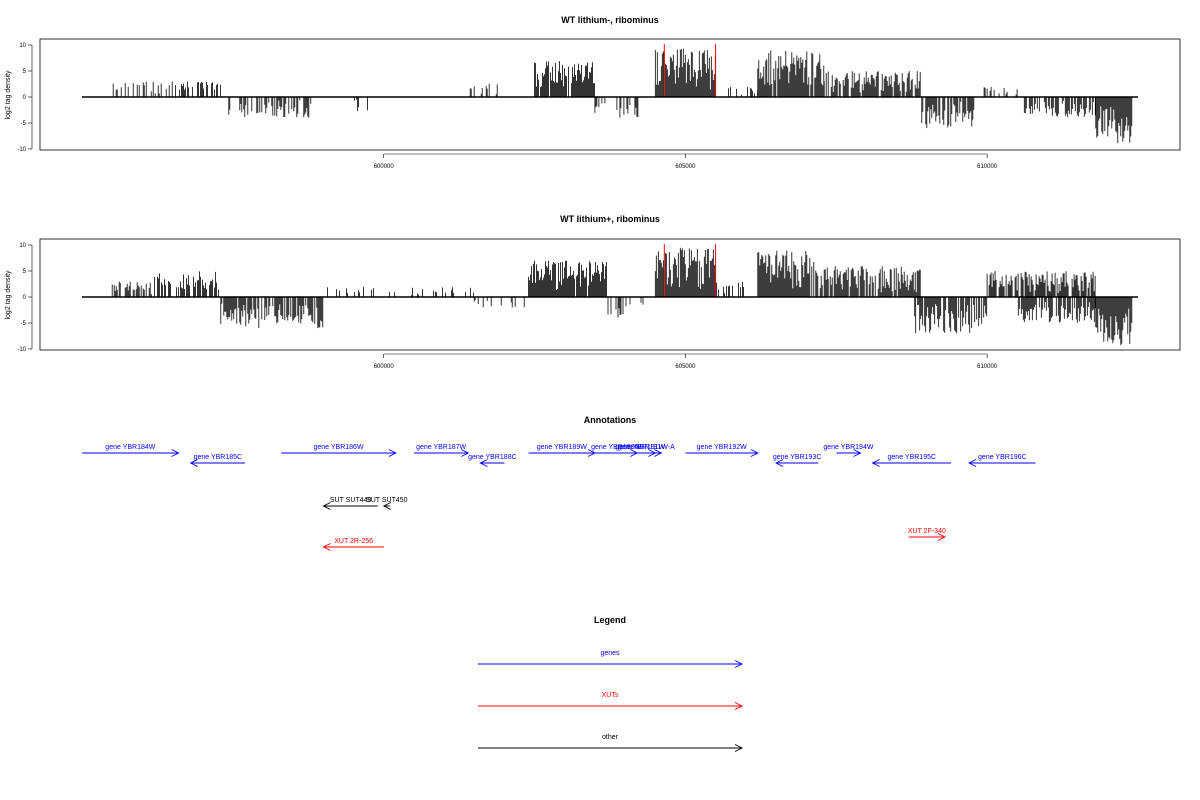 The height and width of the screenshot is (800, 1200). I want to click on annotation-label: gene YBR195C, so click(912, 457).